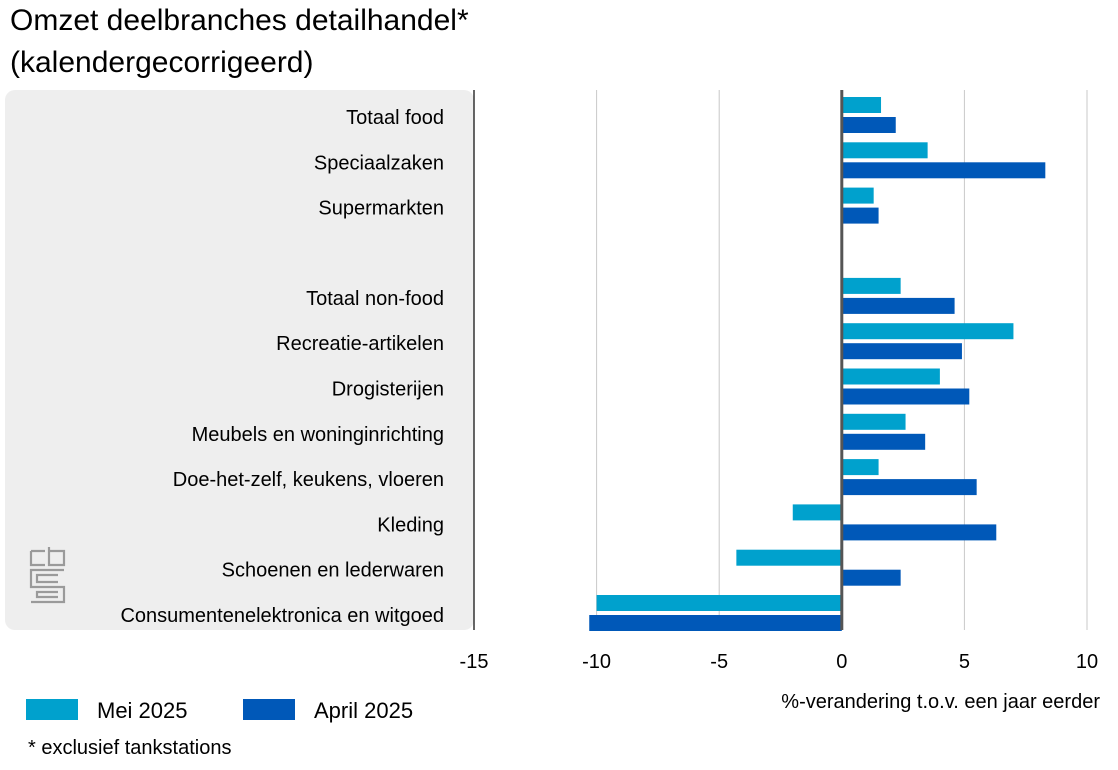 The height and width of the screenshot is (770, 1118). Describe the element at coordinates (52, 709) in the screenshot. I see `legend-swatch-mei` at that location.